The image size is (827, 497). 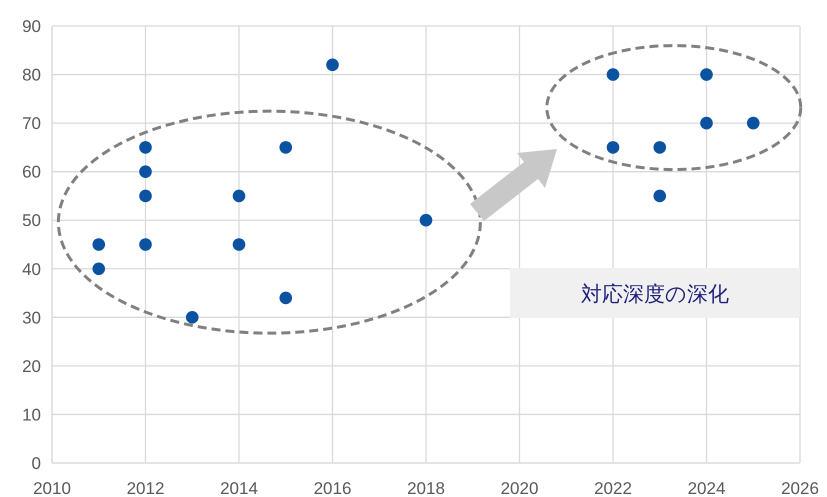 What do you see at coordinates (31, 414) in the screenshot?
I see `y-tick-label: 10` at bounding box center [31, 414].